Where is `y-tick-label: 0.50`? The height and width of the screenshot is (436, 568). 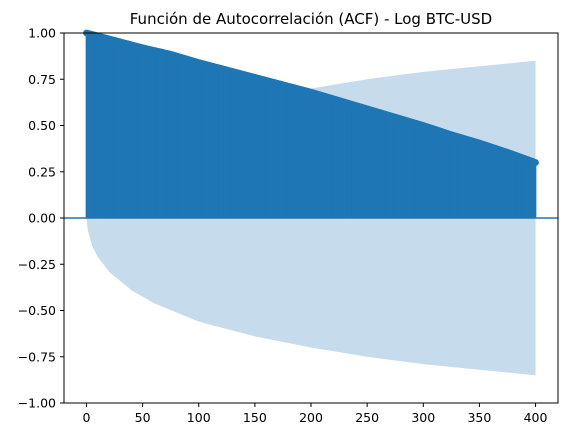 y-tick-label: 0.50 is located at coordinates (42, 125).